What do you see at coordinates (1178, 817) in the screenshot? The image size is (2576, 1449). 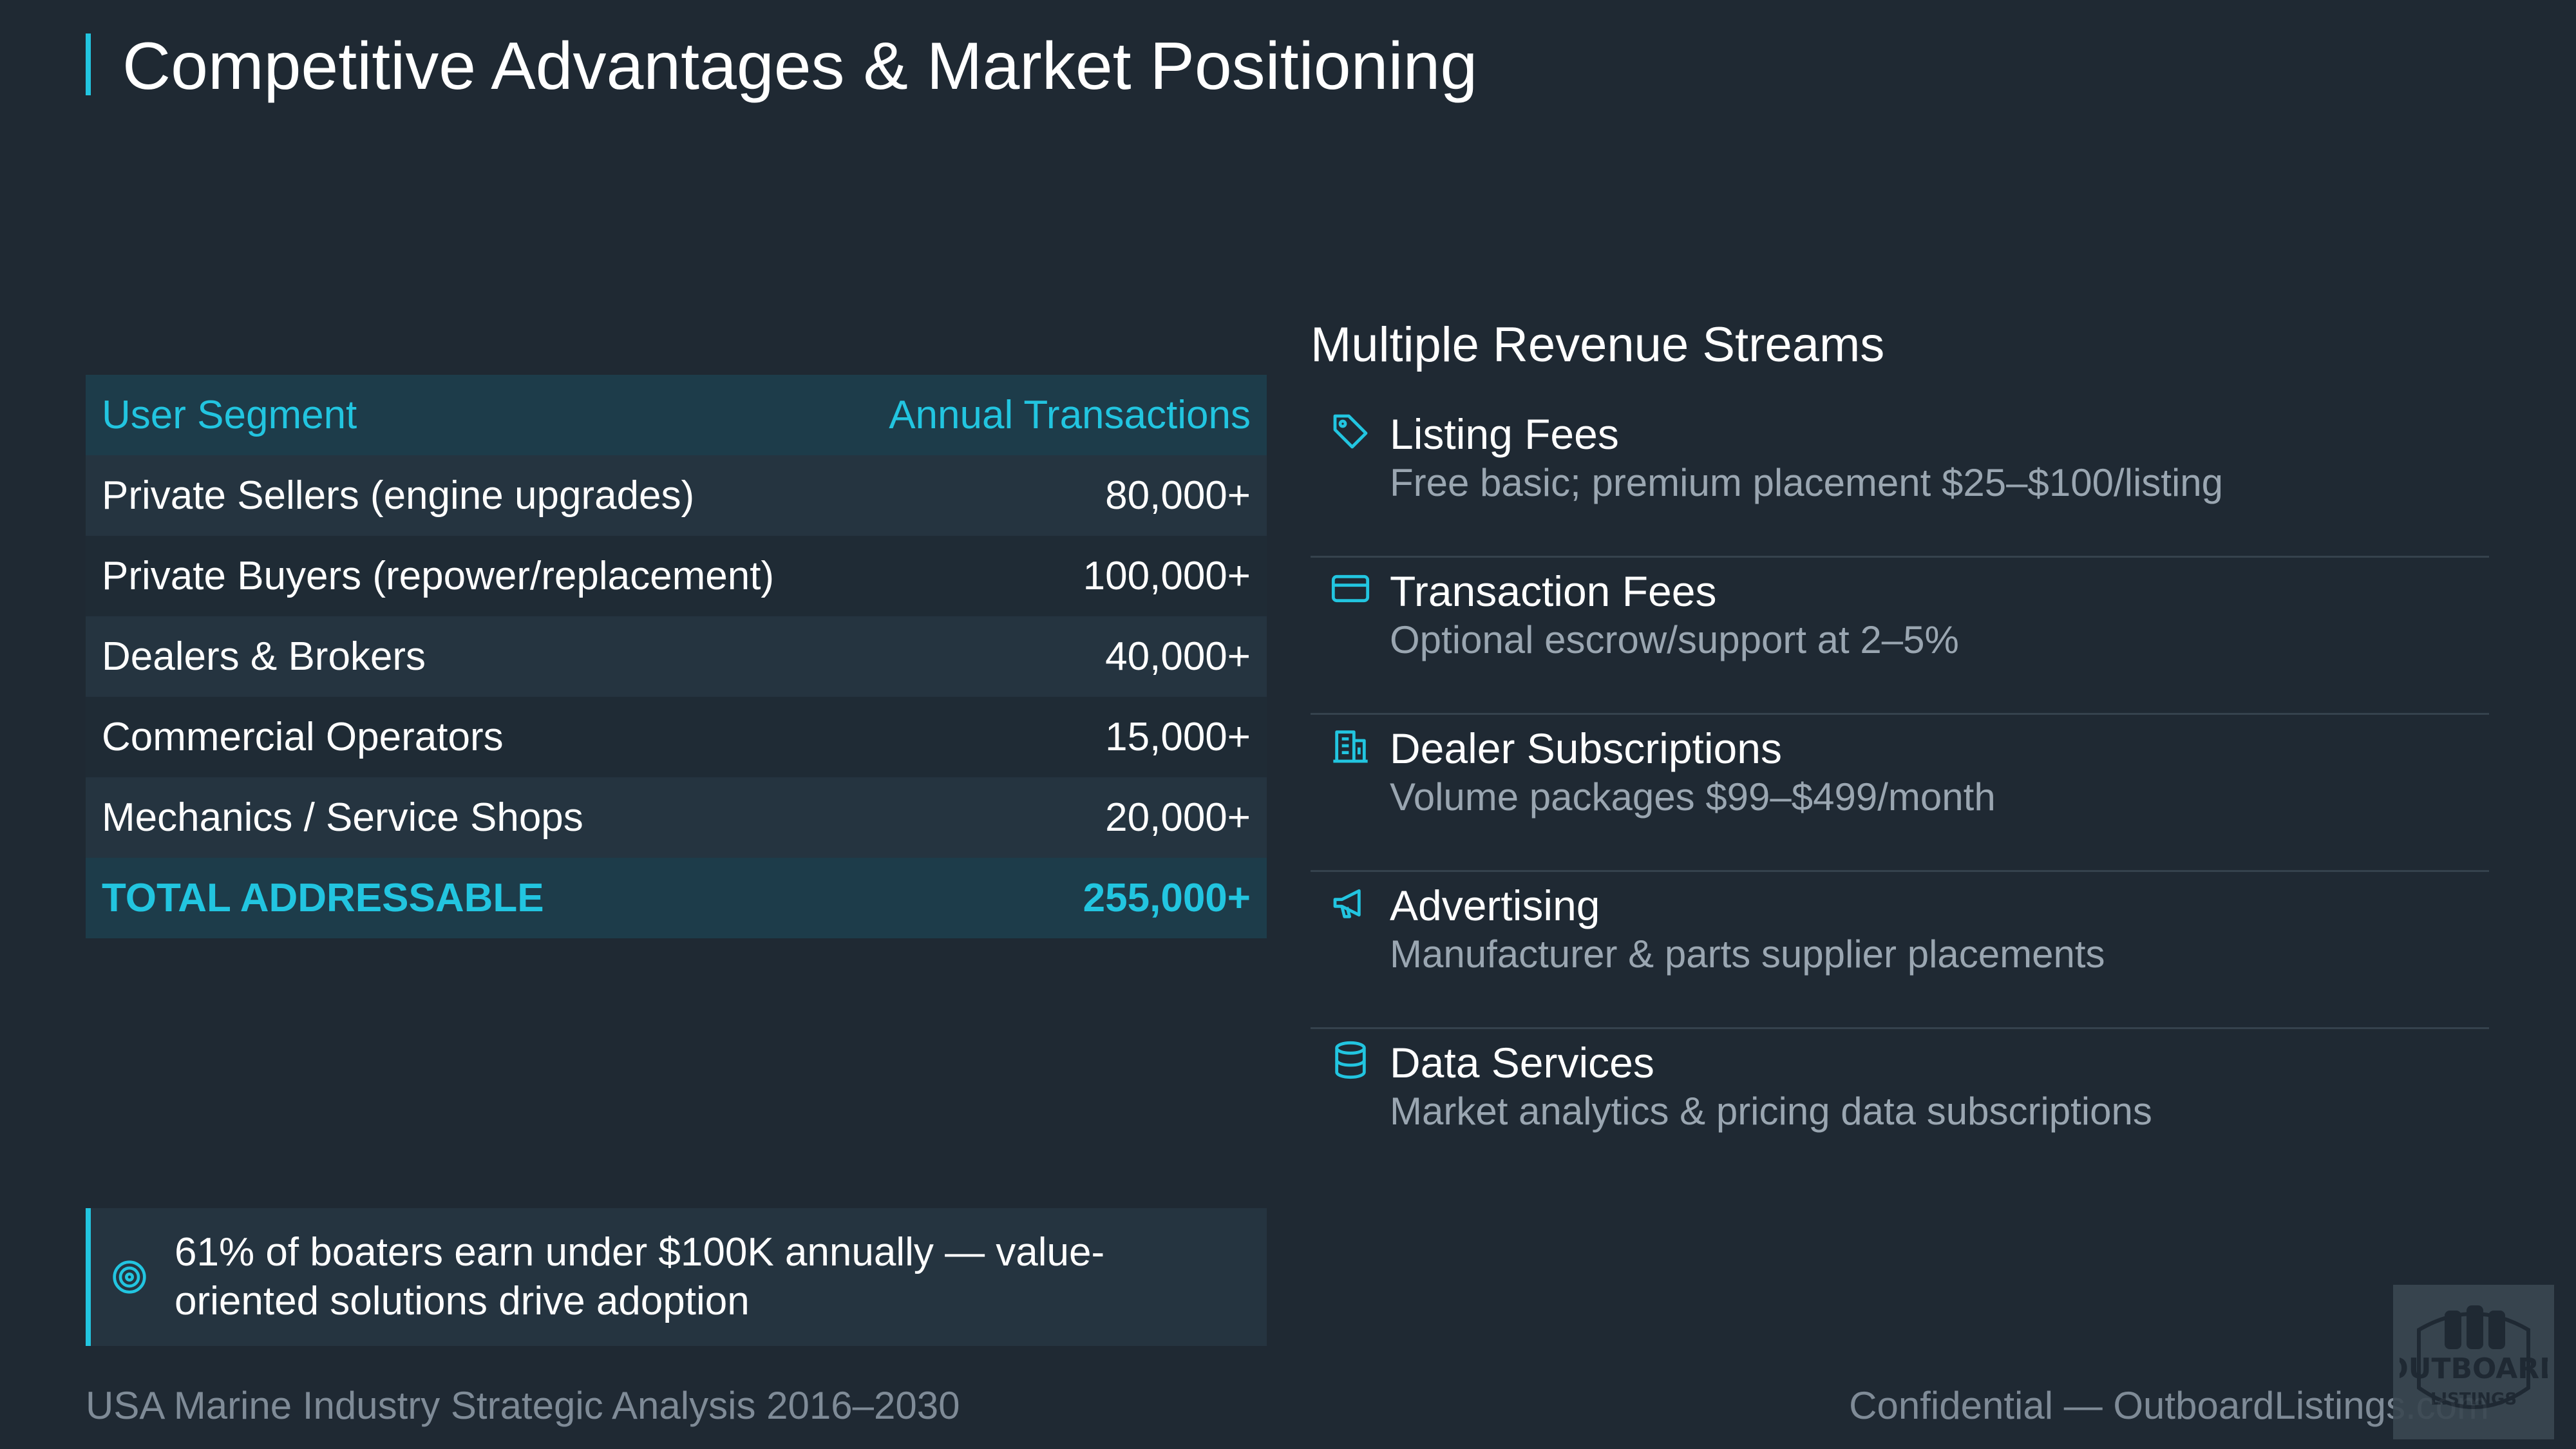 I see `transactions-cell: 20,000+` at bounding box center [1178, 817].